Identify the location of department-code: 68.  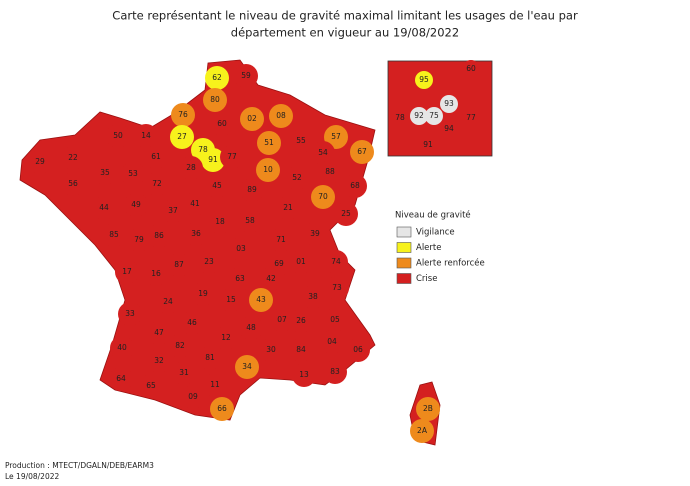
(355, 185).